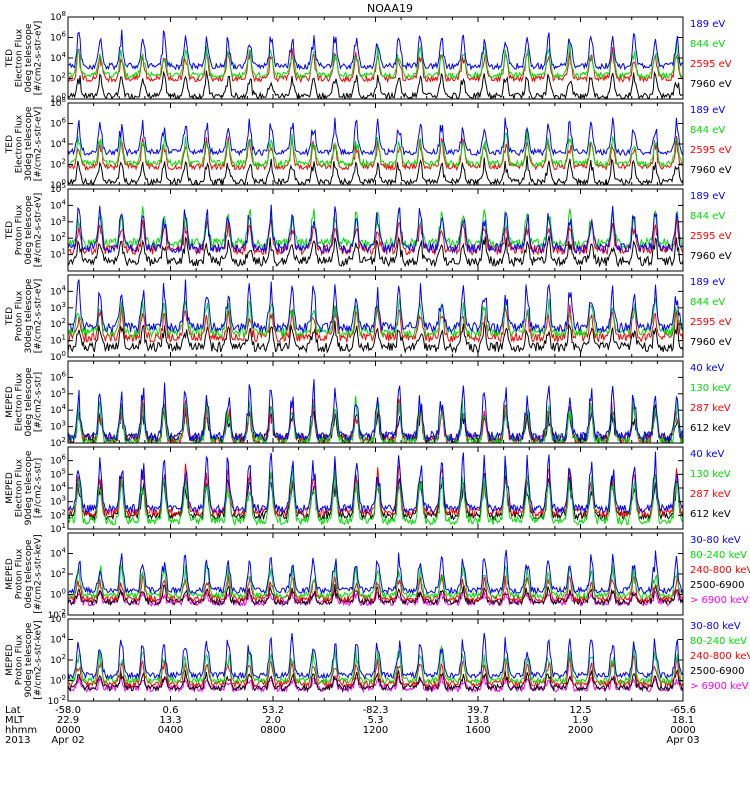 The width and height of the screenshot is (750, 800). Describe the element at coordinates (710, 388) in the screenshot. I see `legend-entry: 130 keV` at that location.